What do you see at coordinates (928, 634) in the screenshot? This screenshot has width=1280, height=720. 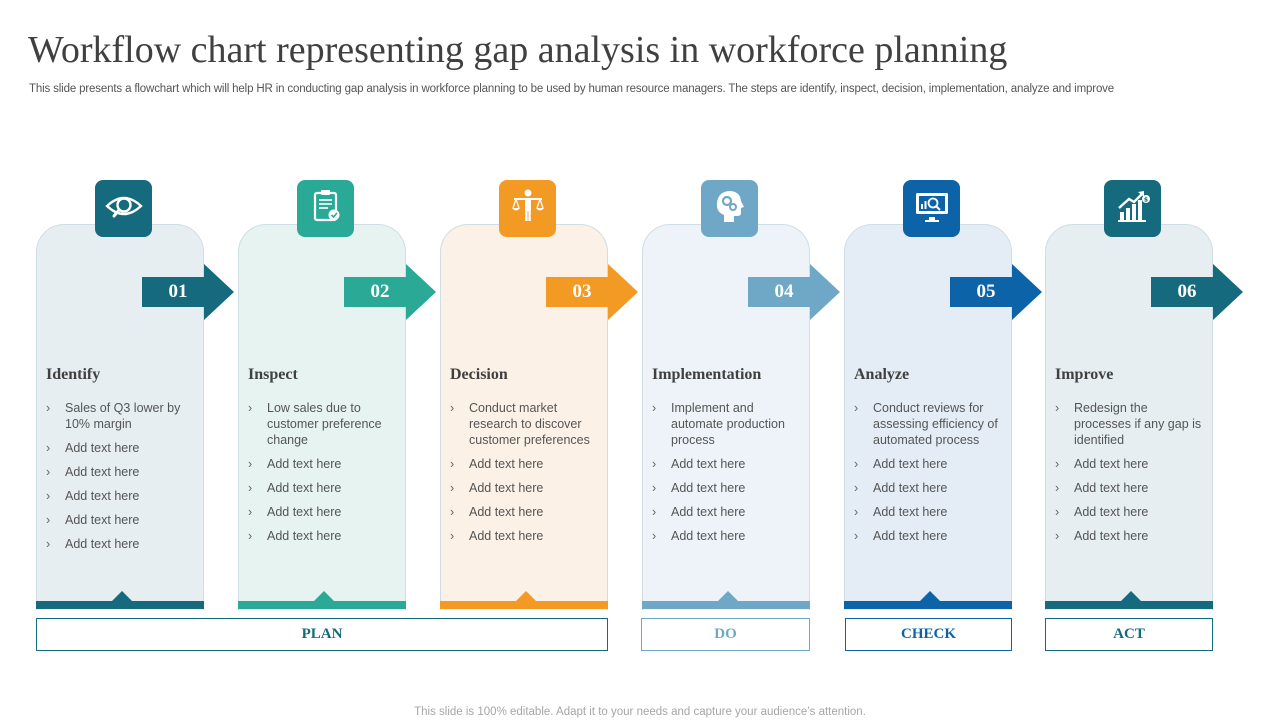 I see `phase-check: CHECK` at bounding box center [928, 634].